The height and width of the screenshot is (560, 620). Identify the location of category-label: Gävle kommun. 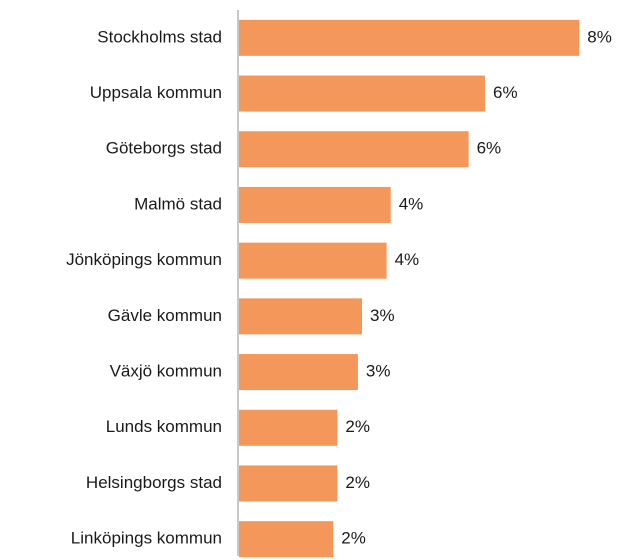
(165, 315).